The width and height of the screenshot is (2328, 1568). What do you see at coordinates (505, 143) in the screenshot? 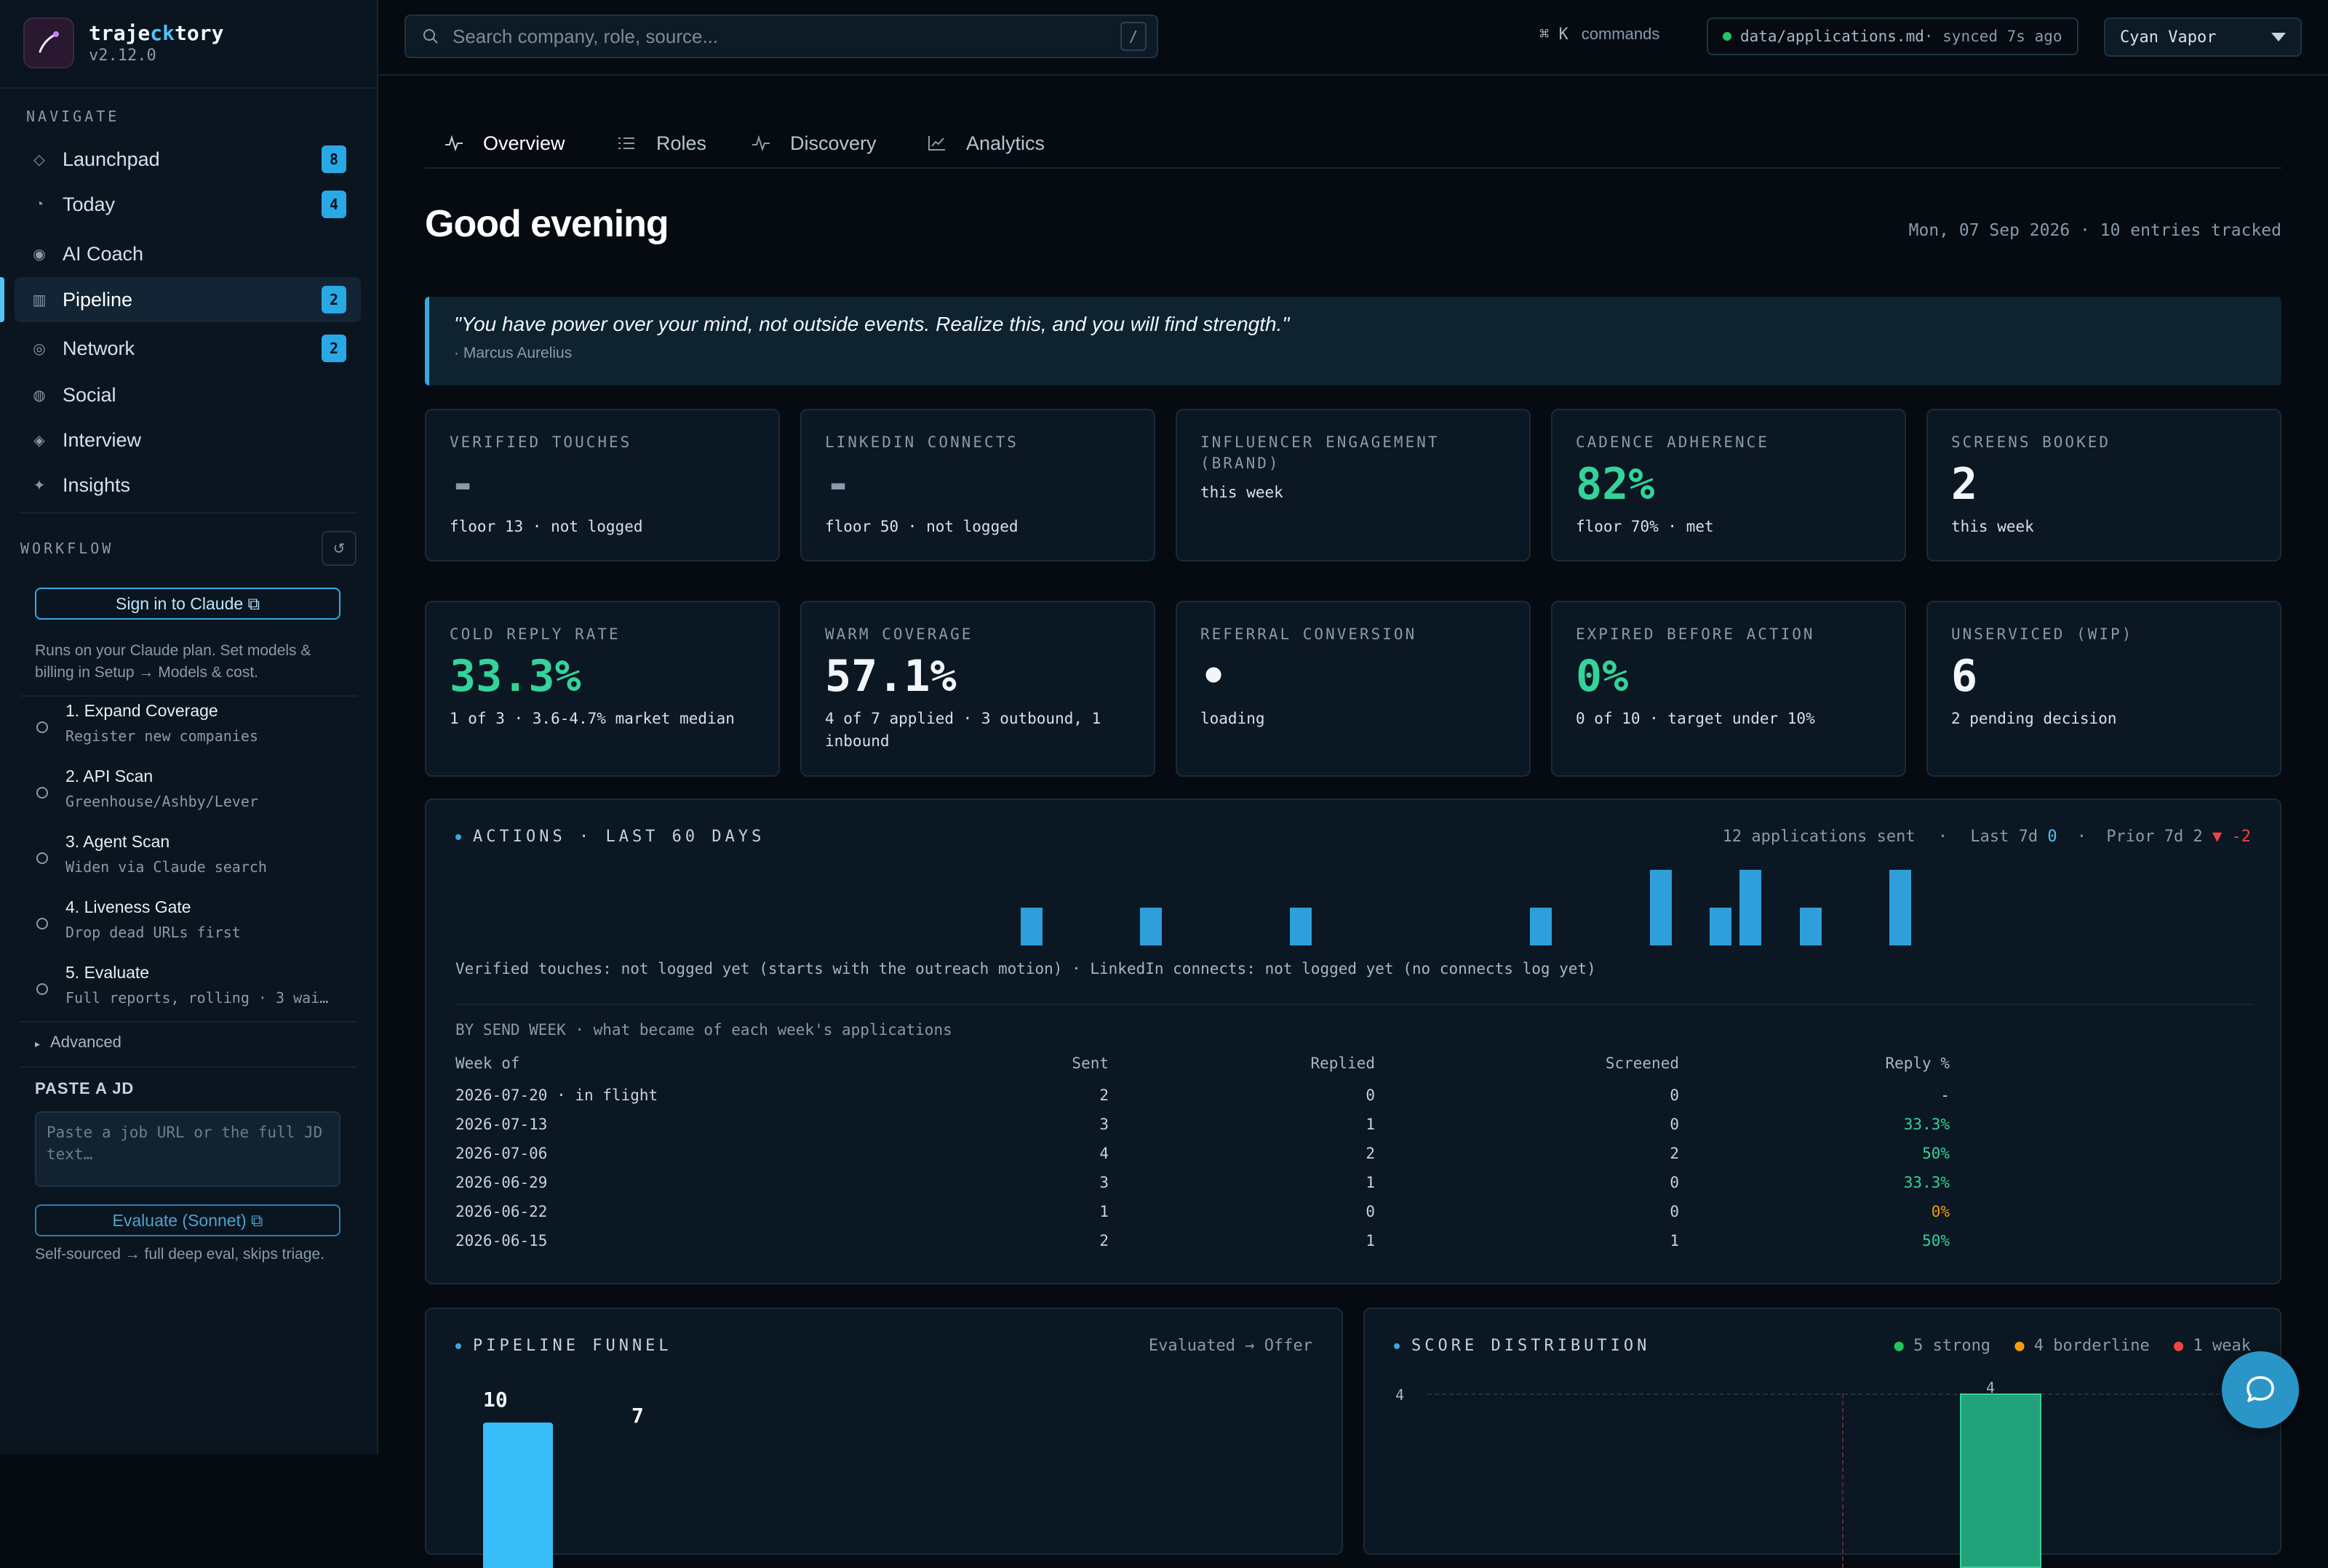
I see `tab-overview: Overview` at bounding box center [505, 143].